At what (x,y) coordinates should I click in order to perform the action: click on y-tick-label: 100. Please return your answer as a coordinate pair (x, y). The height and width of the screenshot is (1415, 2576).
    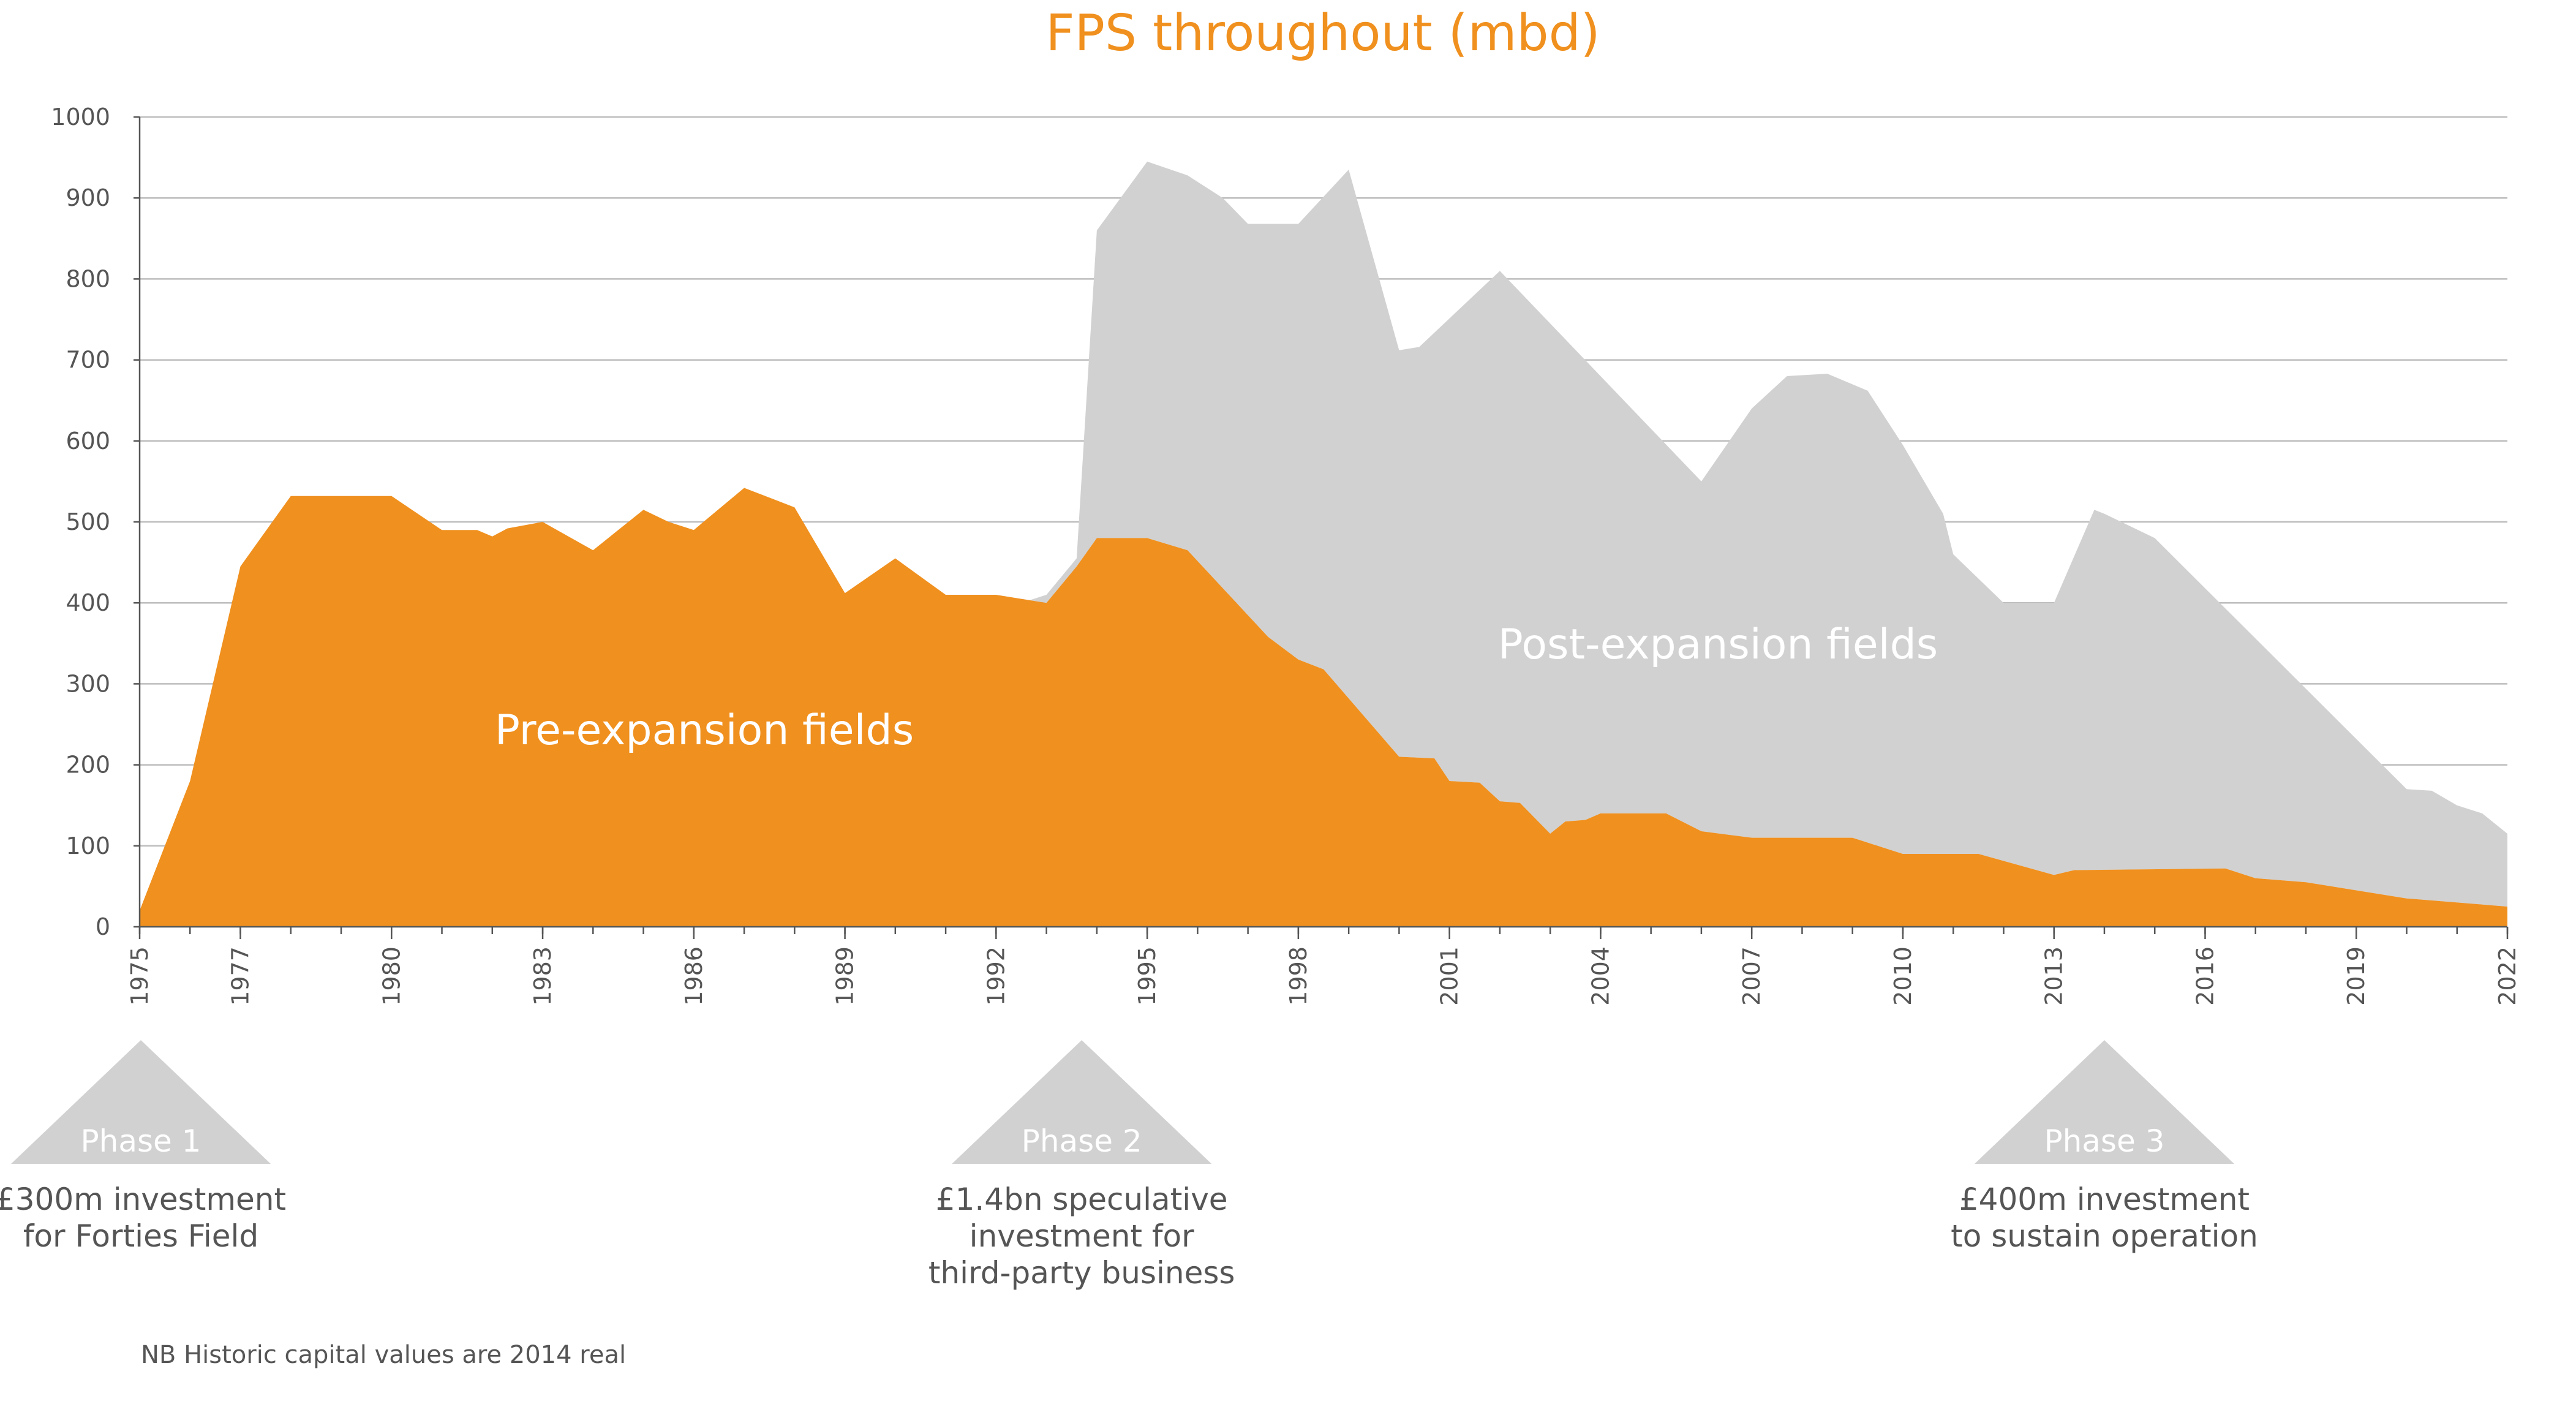
    Looking at the image, I should click on (88, 845).